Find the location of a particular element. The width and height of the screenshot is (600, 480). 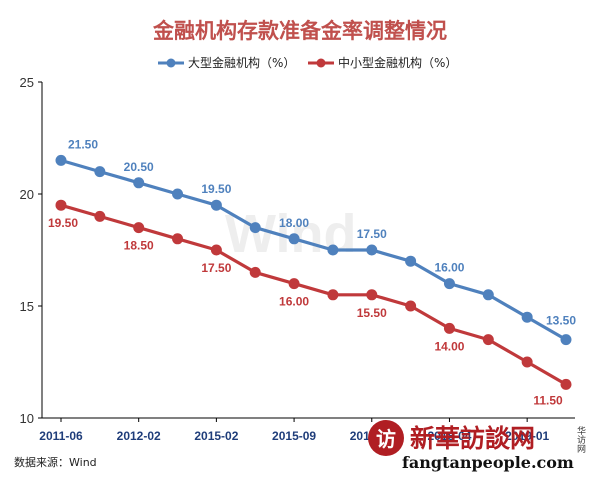

site-logo-glyph: 访 is located at coordinates (386, 439).